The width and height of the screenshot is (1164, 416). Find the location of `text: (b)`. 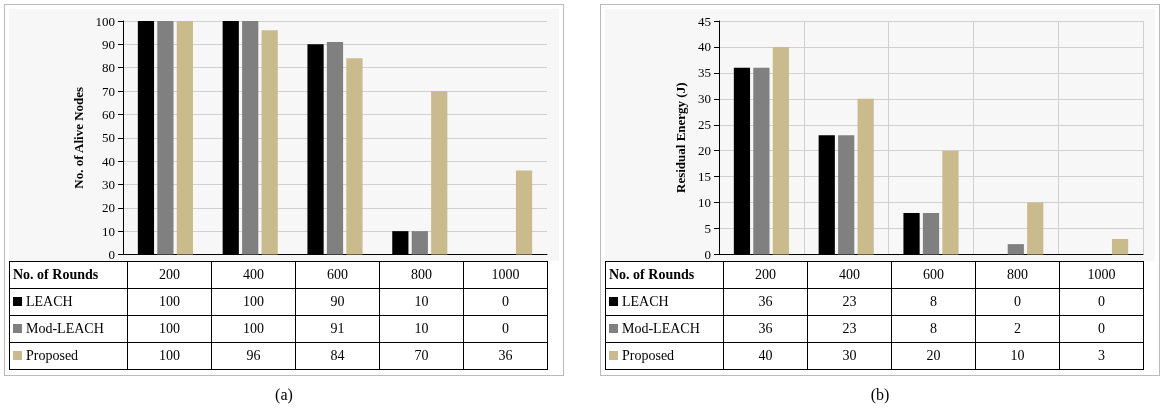

text: (b) is located at coordinates (880, 395).